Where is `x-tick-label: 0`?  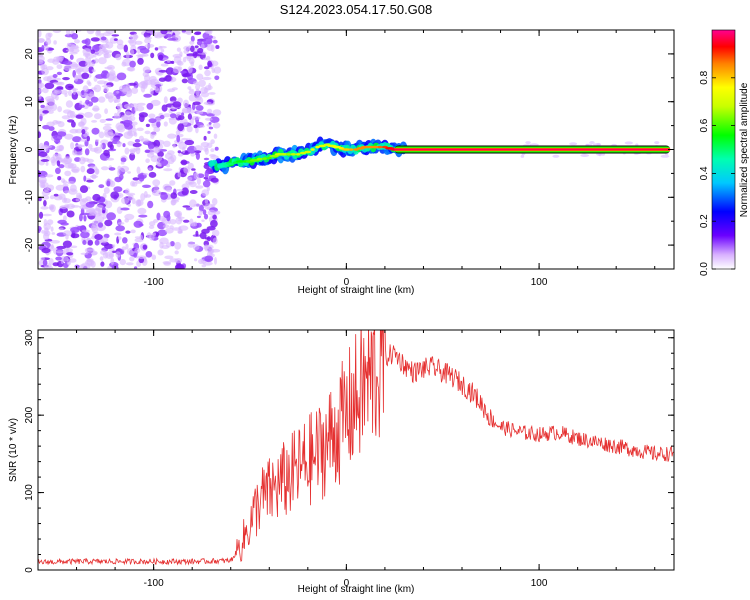
x-tick-label: 0 is located at coordinates (347, 282).